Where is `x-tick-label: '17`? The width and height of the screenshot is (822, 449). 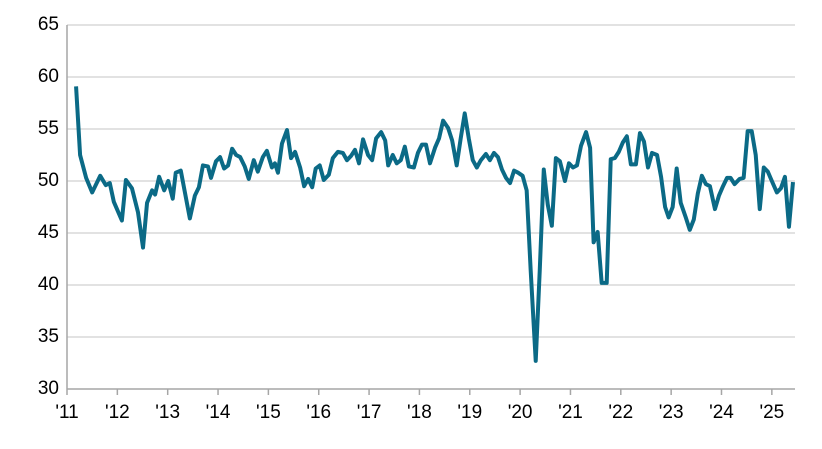
x-tick-label: '17 is located at coordinates (369, 412).